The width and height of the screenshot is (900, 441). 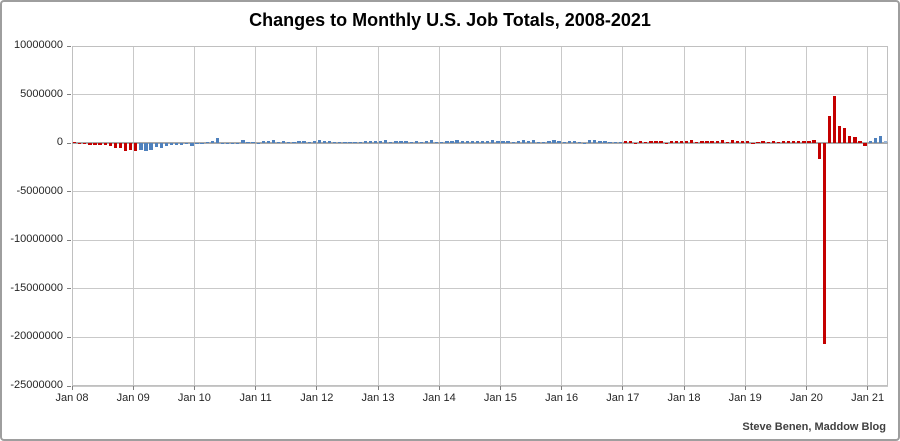 What do you see at coordinates (36, 336) in the screenshot?
I see `y-tick-label: -20000000` at bounding box center [36, 336].